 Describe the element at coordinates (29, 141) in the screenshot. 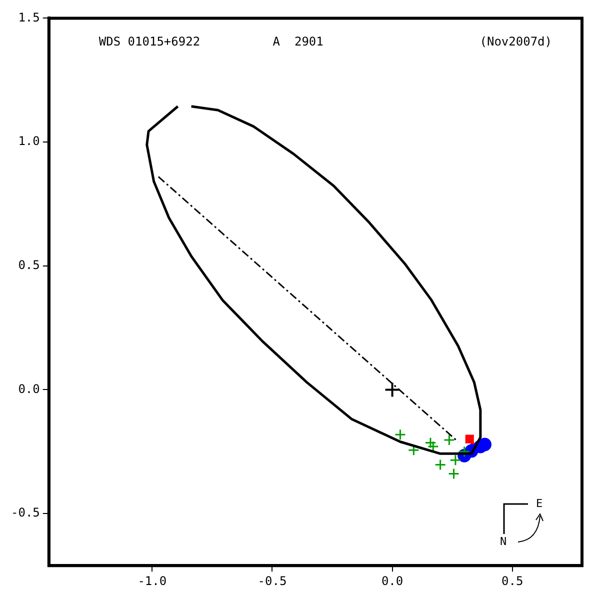

I see `y-tick-label: 1.0` at that location.